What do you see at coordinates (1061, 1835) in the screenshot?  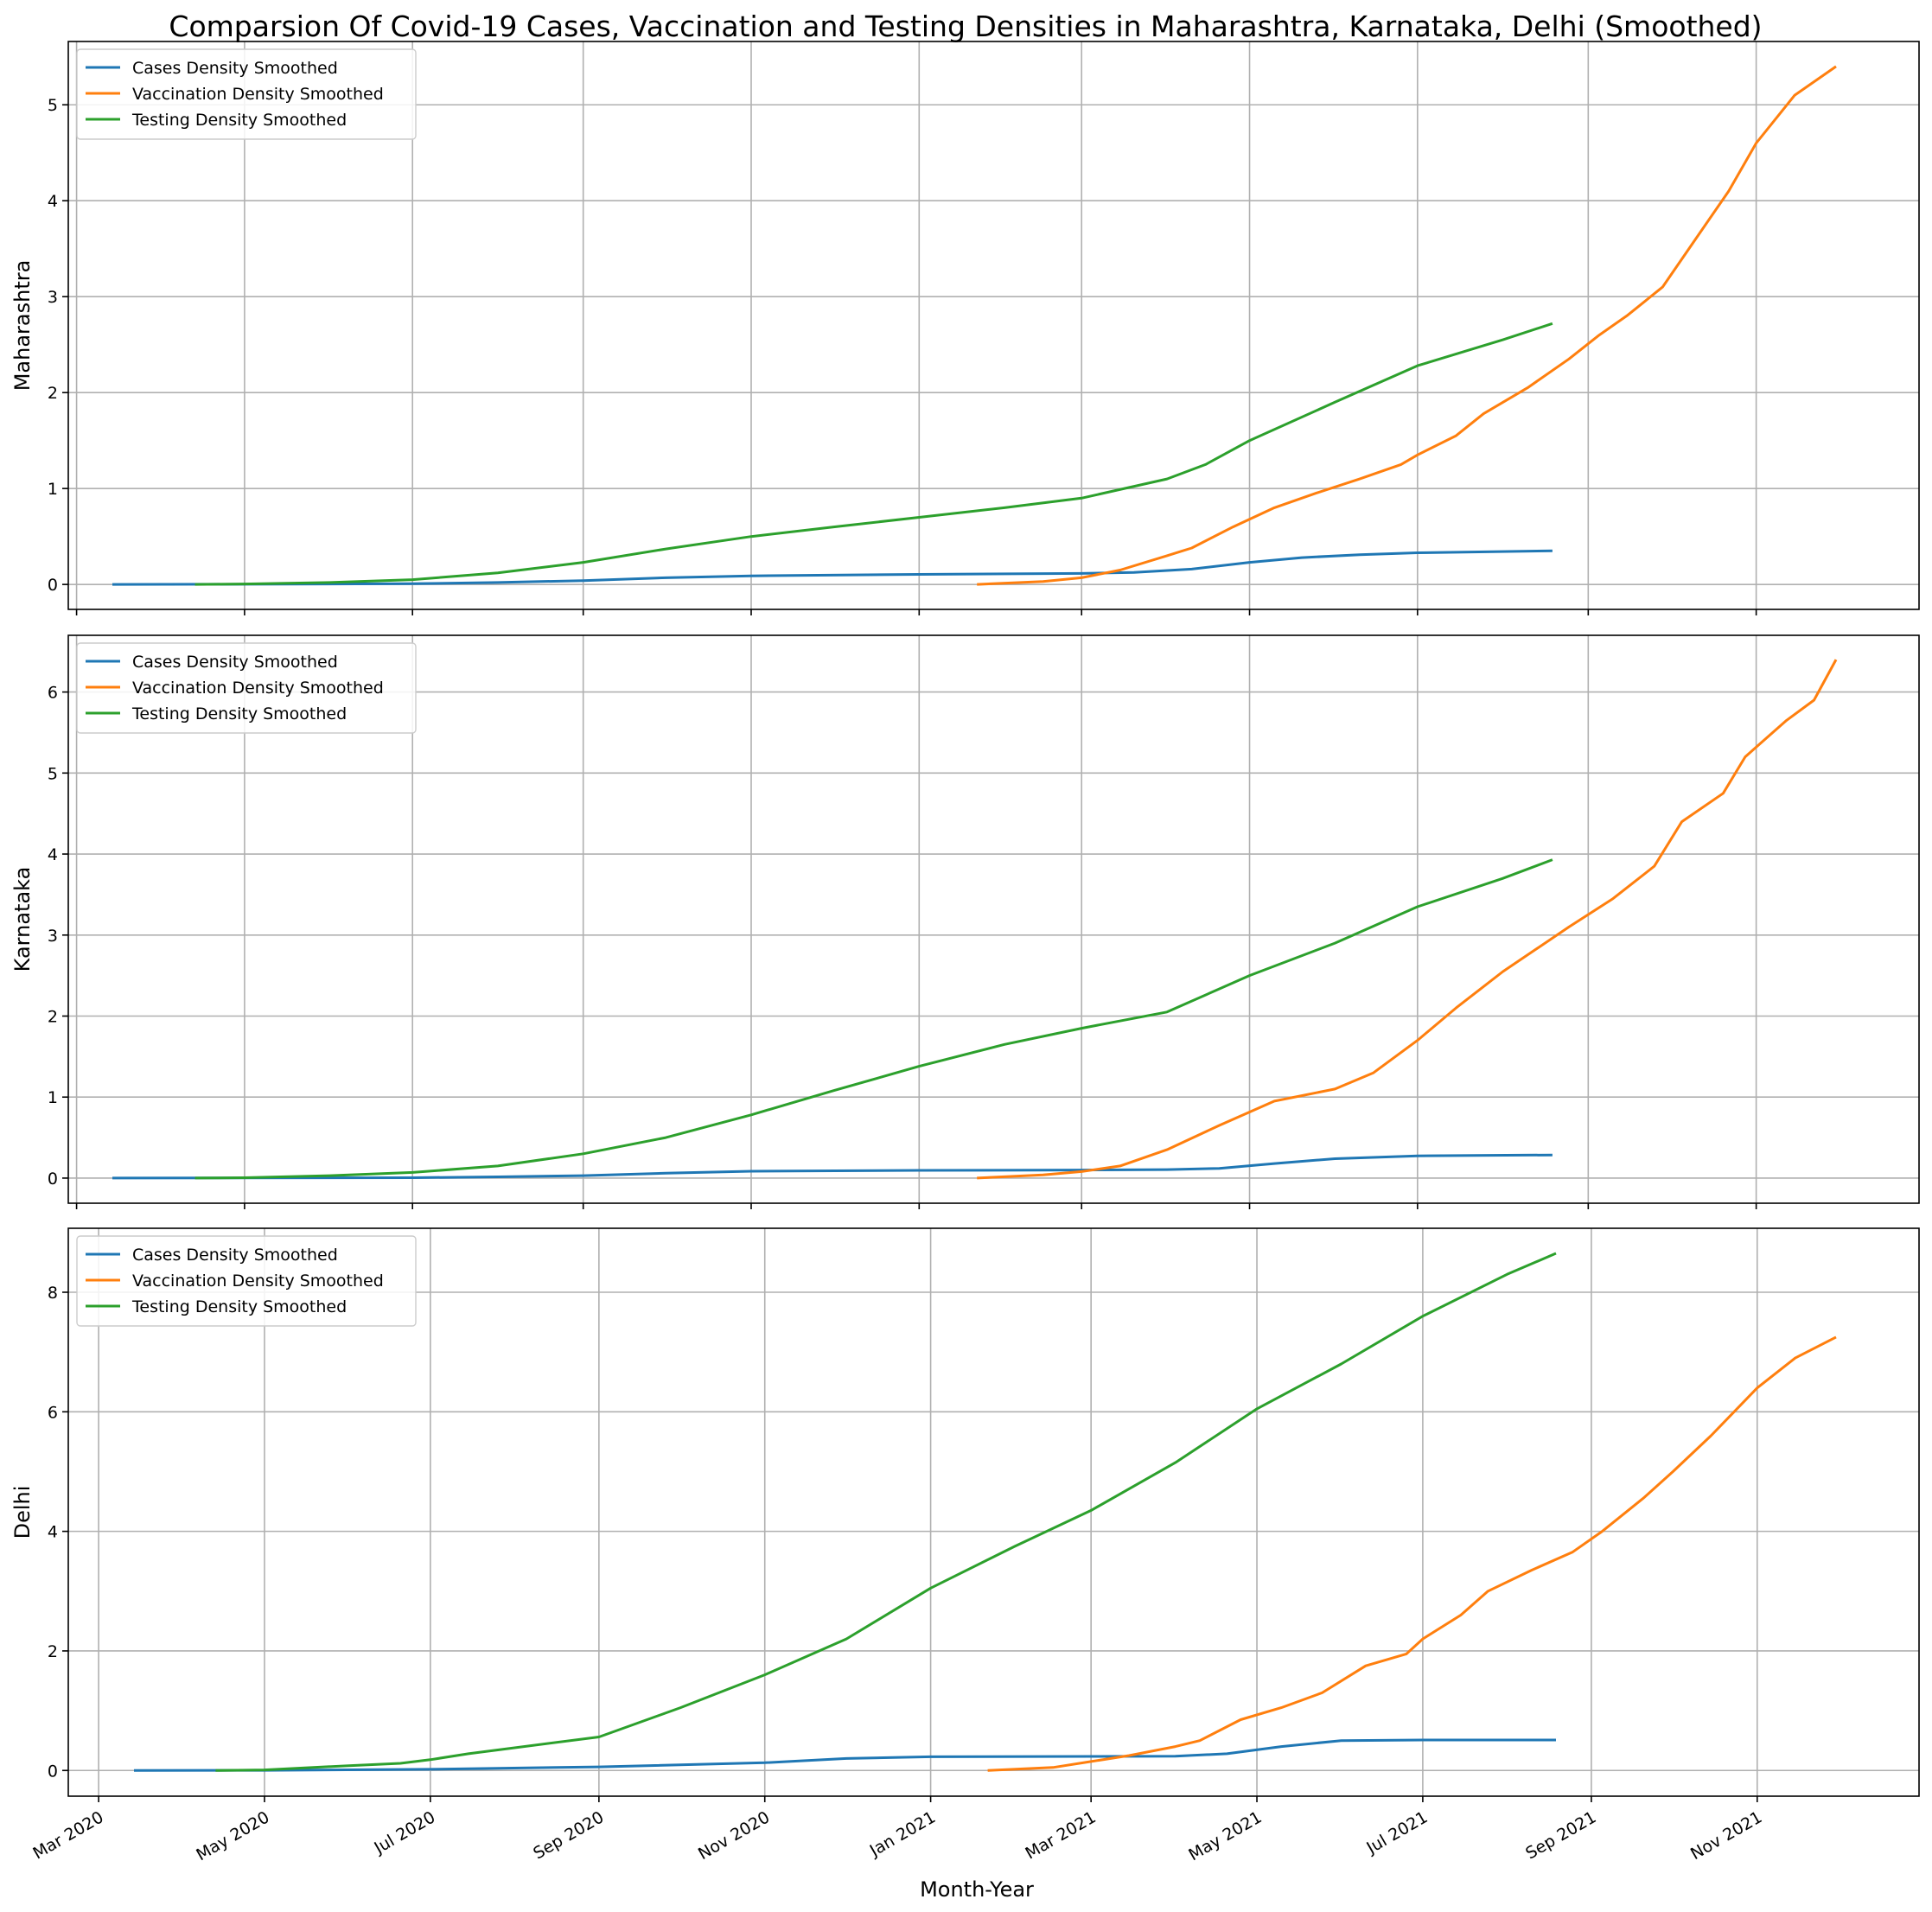 I see `x-tick-label: Mar 2021` at bounding box center [1061, 1835].